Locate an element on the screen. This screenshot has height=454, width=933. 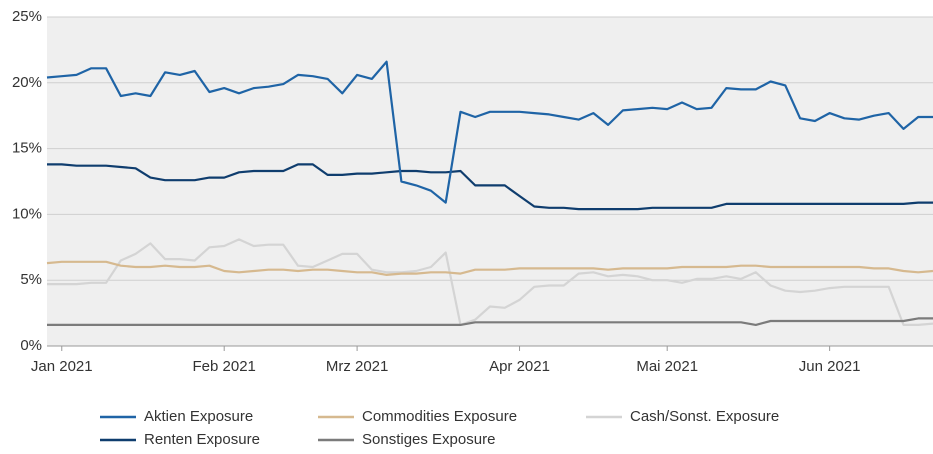
x-tick-label: Jun 2021 is located at coordinates (830, 366).